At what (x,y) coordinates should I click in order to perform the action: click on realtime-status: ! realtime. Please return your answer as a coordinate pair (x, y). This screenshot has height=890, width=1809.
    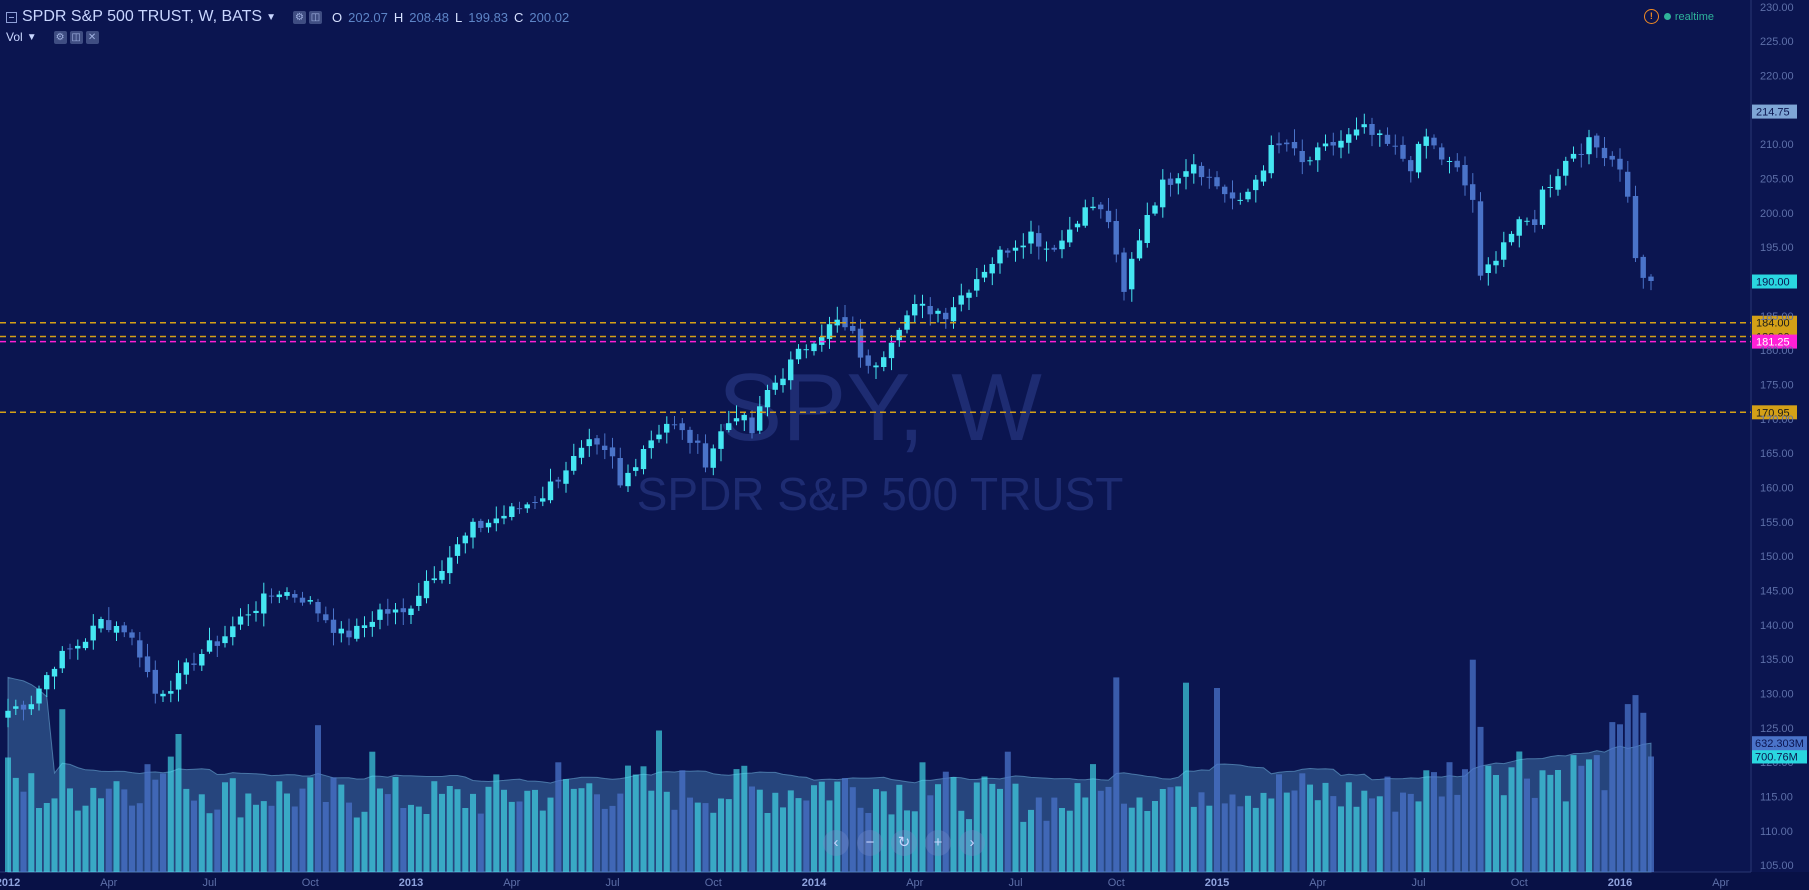
    Looking at the image, I should click on (1678, 16).